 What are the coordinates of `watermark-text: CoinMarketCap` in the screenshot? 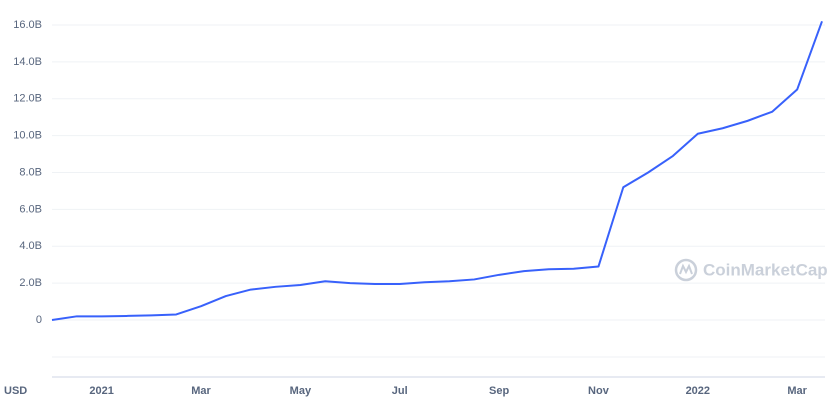 It's located at (765, 269).